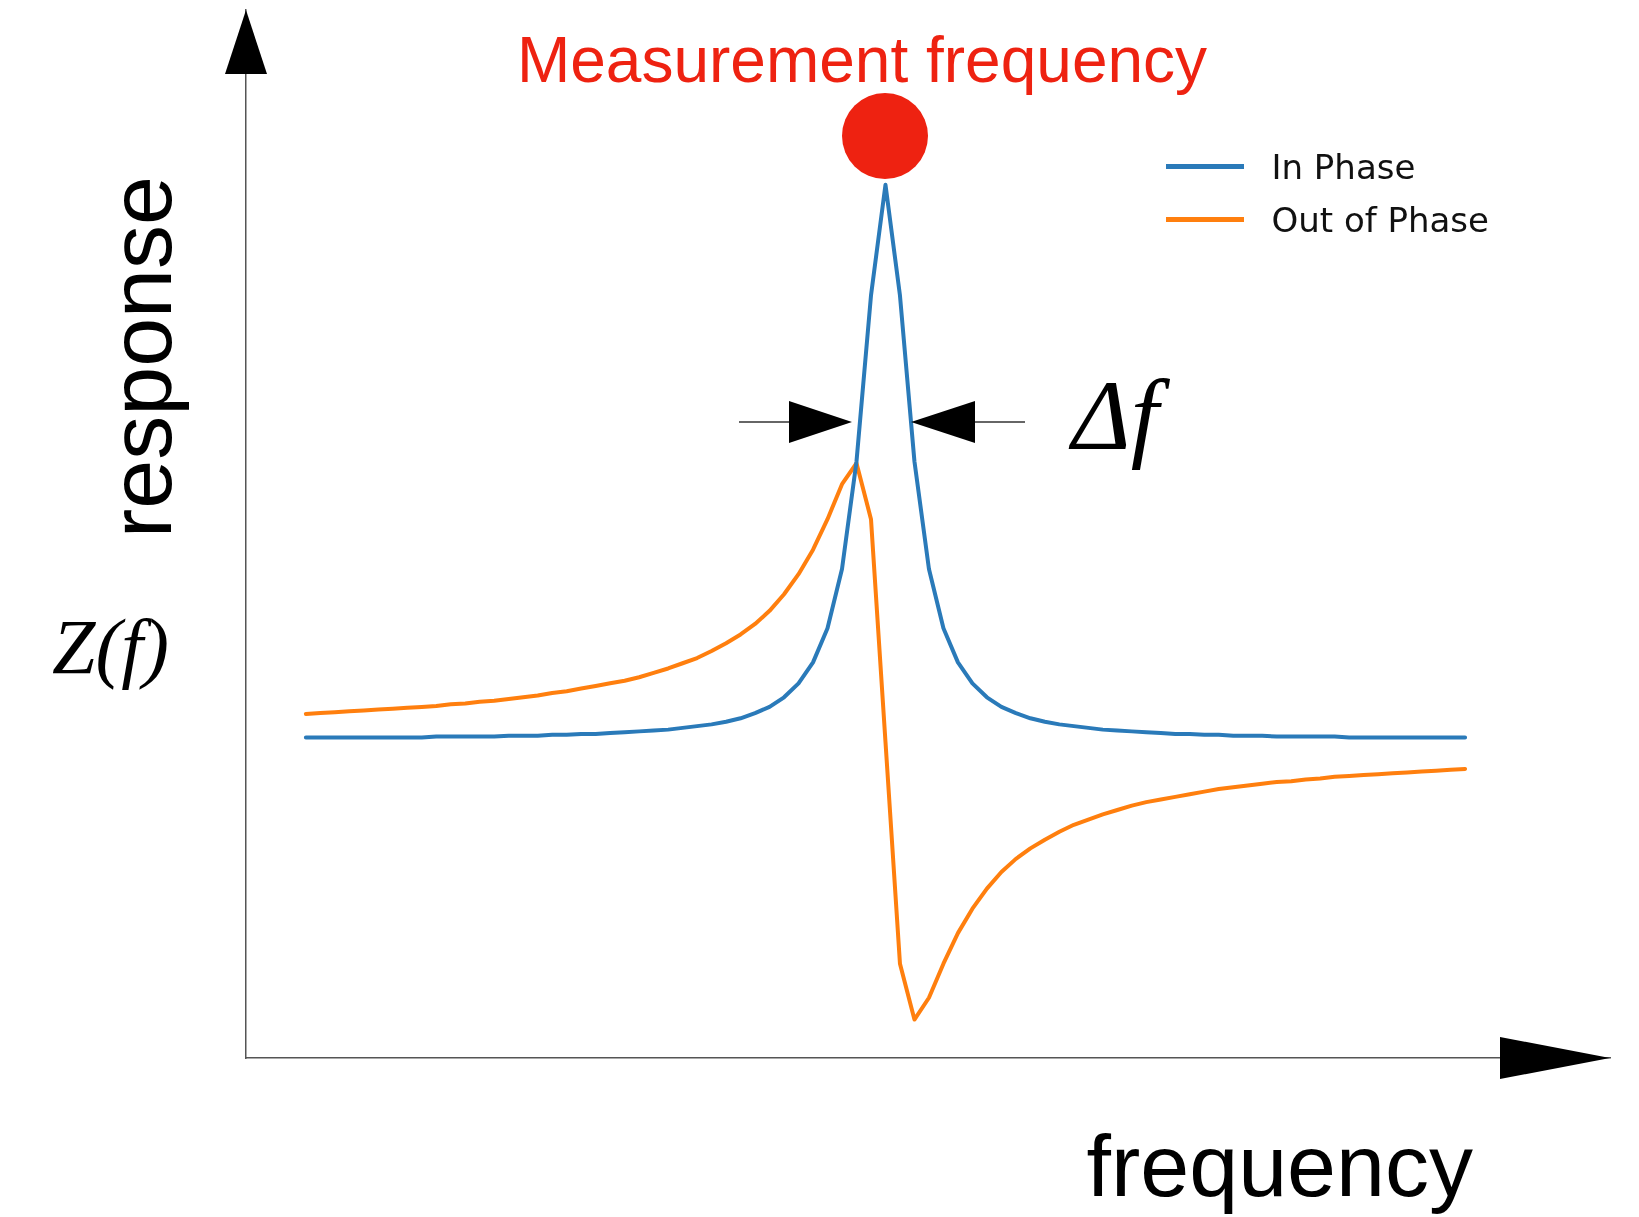 The height and width of the screenshot is (1217, 1639). I want to click on legend-label: Out of Phase, so click(1380, 219).